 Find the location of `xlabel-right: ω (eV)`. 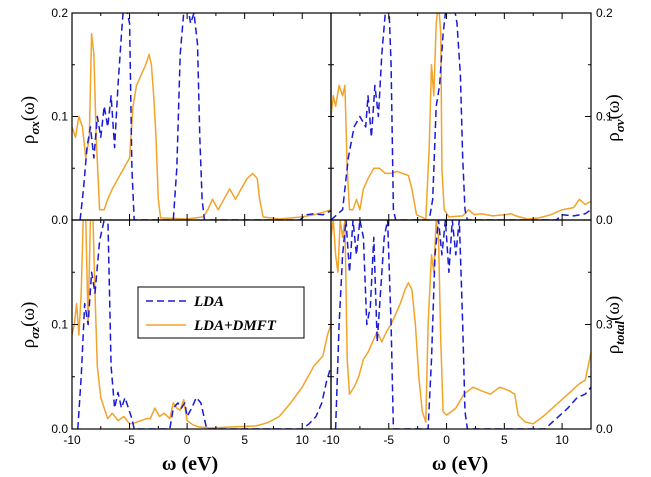

xlabel-right: ω (eV) is located at coordinates (460, 464).